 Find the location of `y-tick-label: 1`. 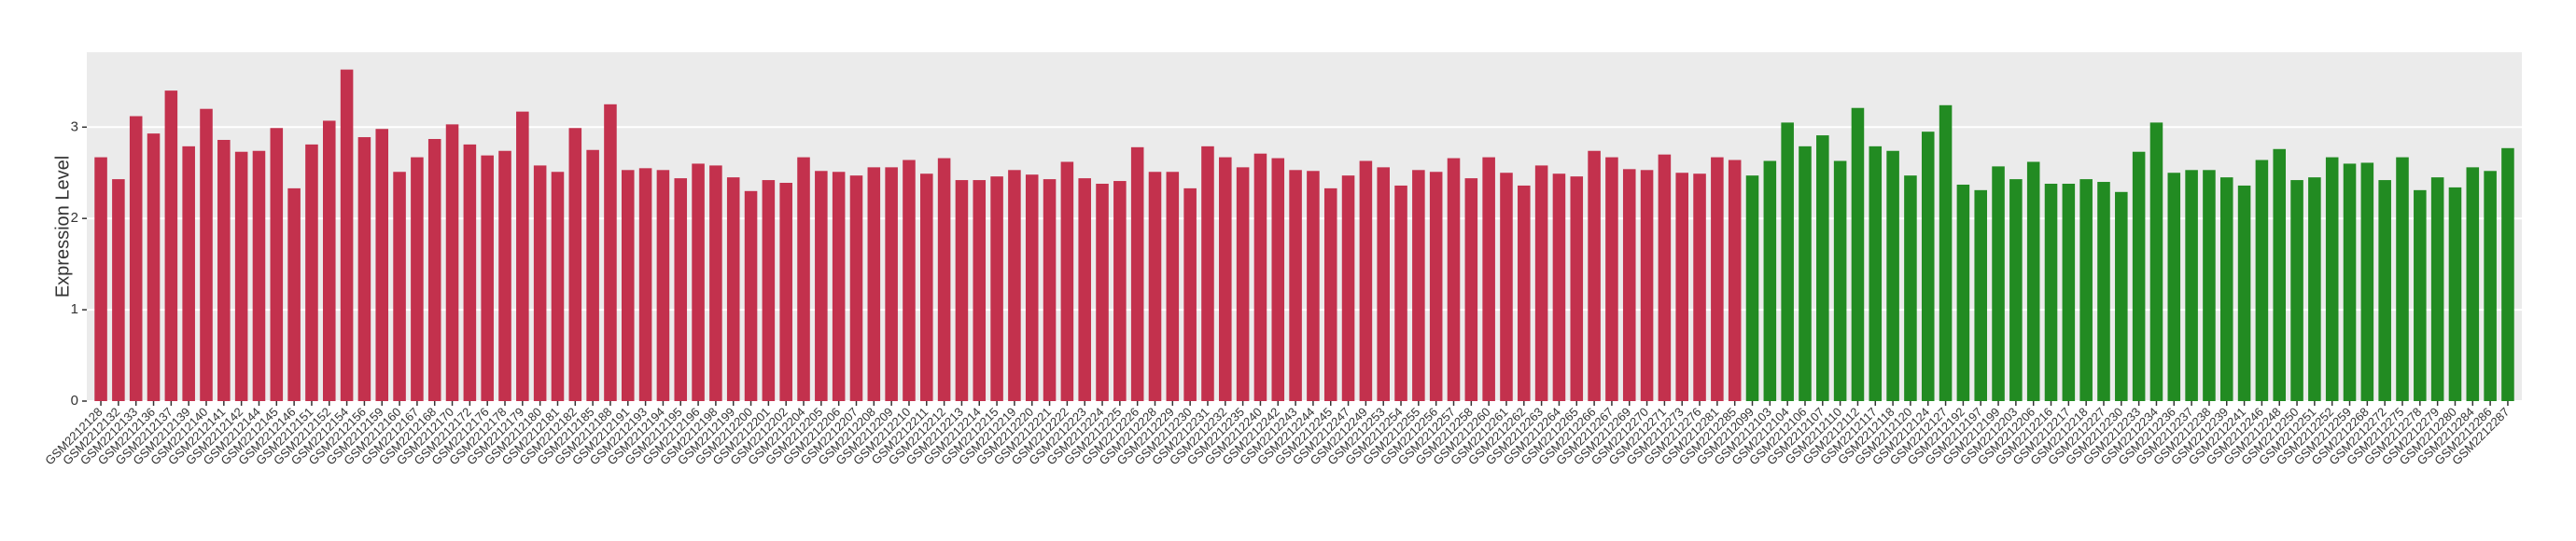

y-tick-label: 1 is located at coordinates (74, 309).